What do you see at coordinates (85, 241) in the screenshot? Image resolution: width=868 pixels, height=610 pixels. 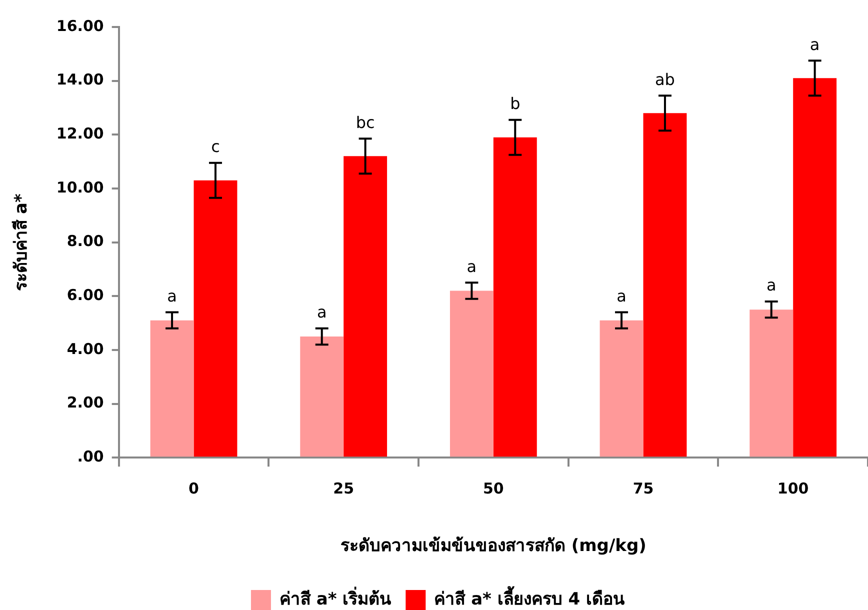 I see `y-tick-label: 8.00` at bounding box center [85, 241].